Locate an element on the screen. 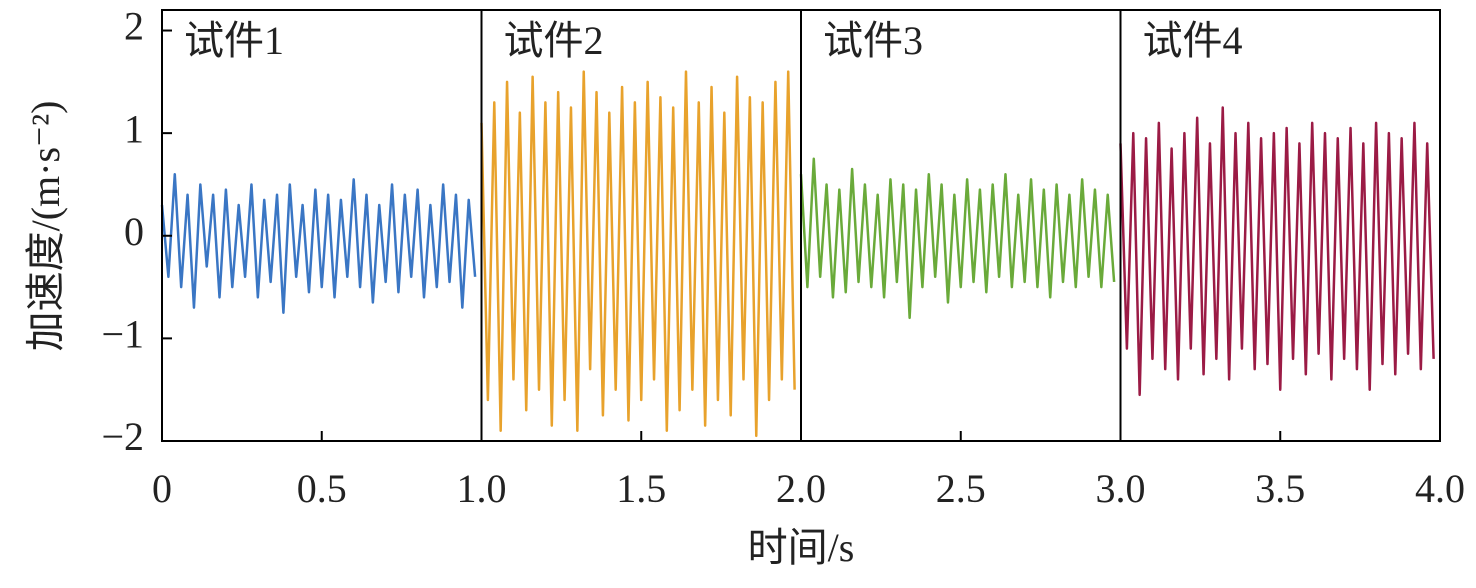 The image size is (1476, 588). x-tick-label: 2.0 is located at coordinates (801, 488).